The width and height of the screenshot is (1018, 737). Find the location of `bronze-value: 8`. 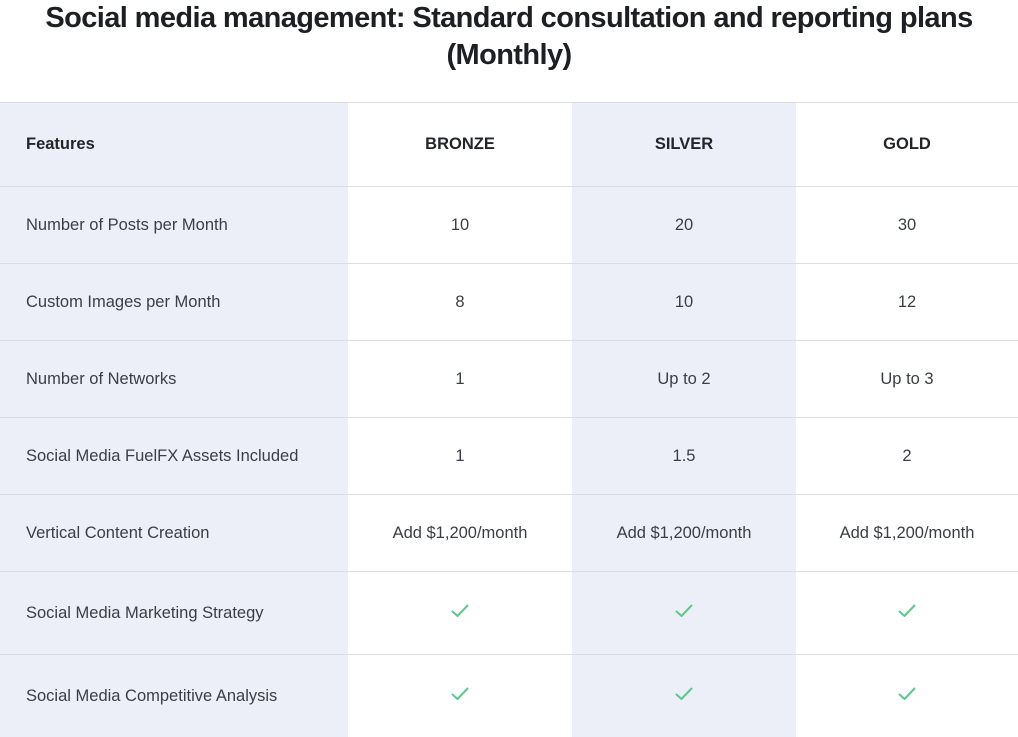

bronze-value: 8 is located at coordinates (460, 302).